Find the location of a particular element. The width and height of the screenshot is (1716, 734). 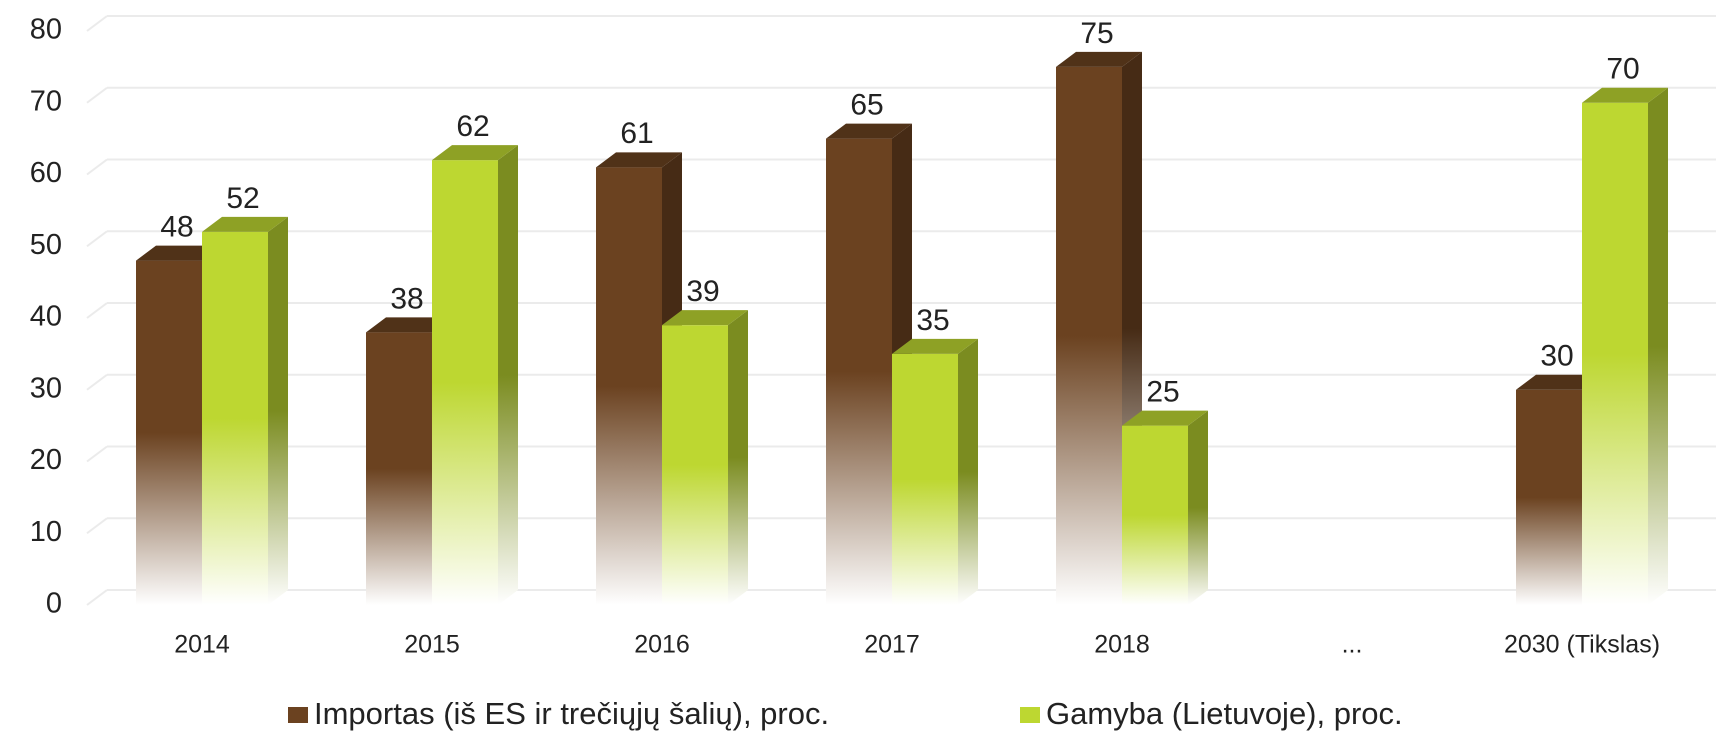

data-label: 62 is located at coordinates (472, 126).